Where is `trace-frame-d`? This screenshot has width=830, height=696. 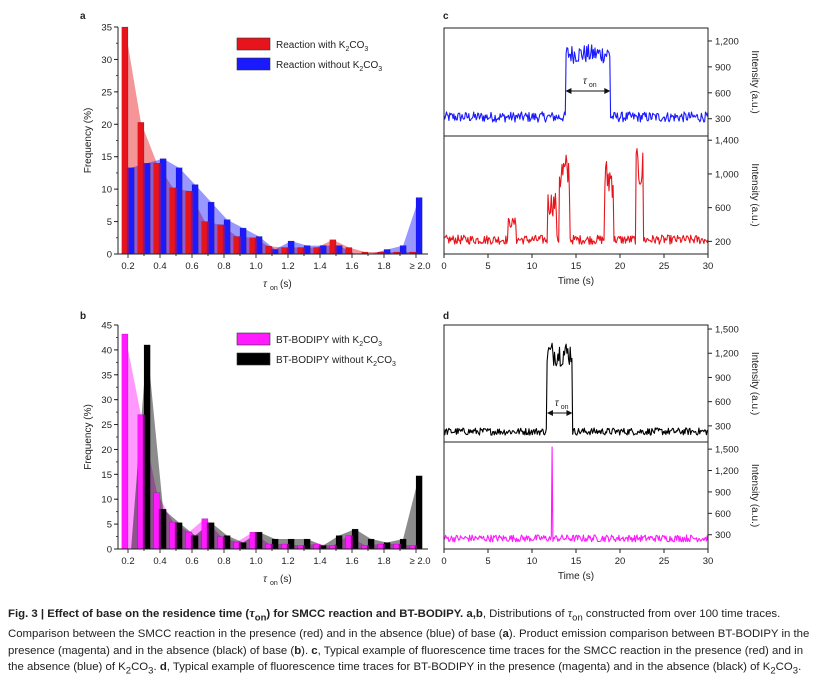
trace-frame-d is located at coordinates (576, 437).